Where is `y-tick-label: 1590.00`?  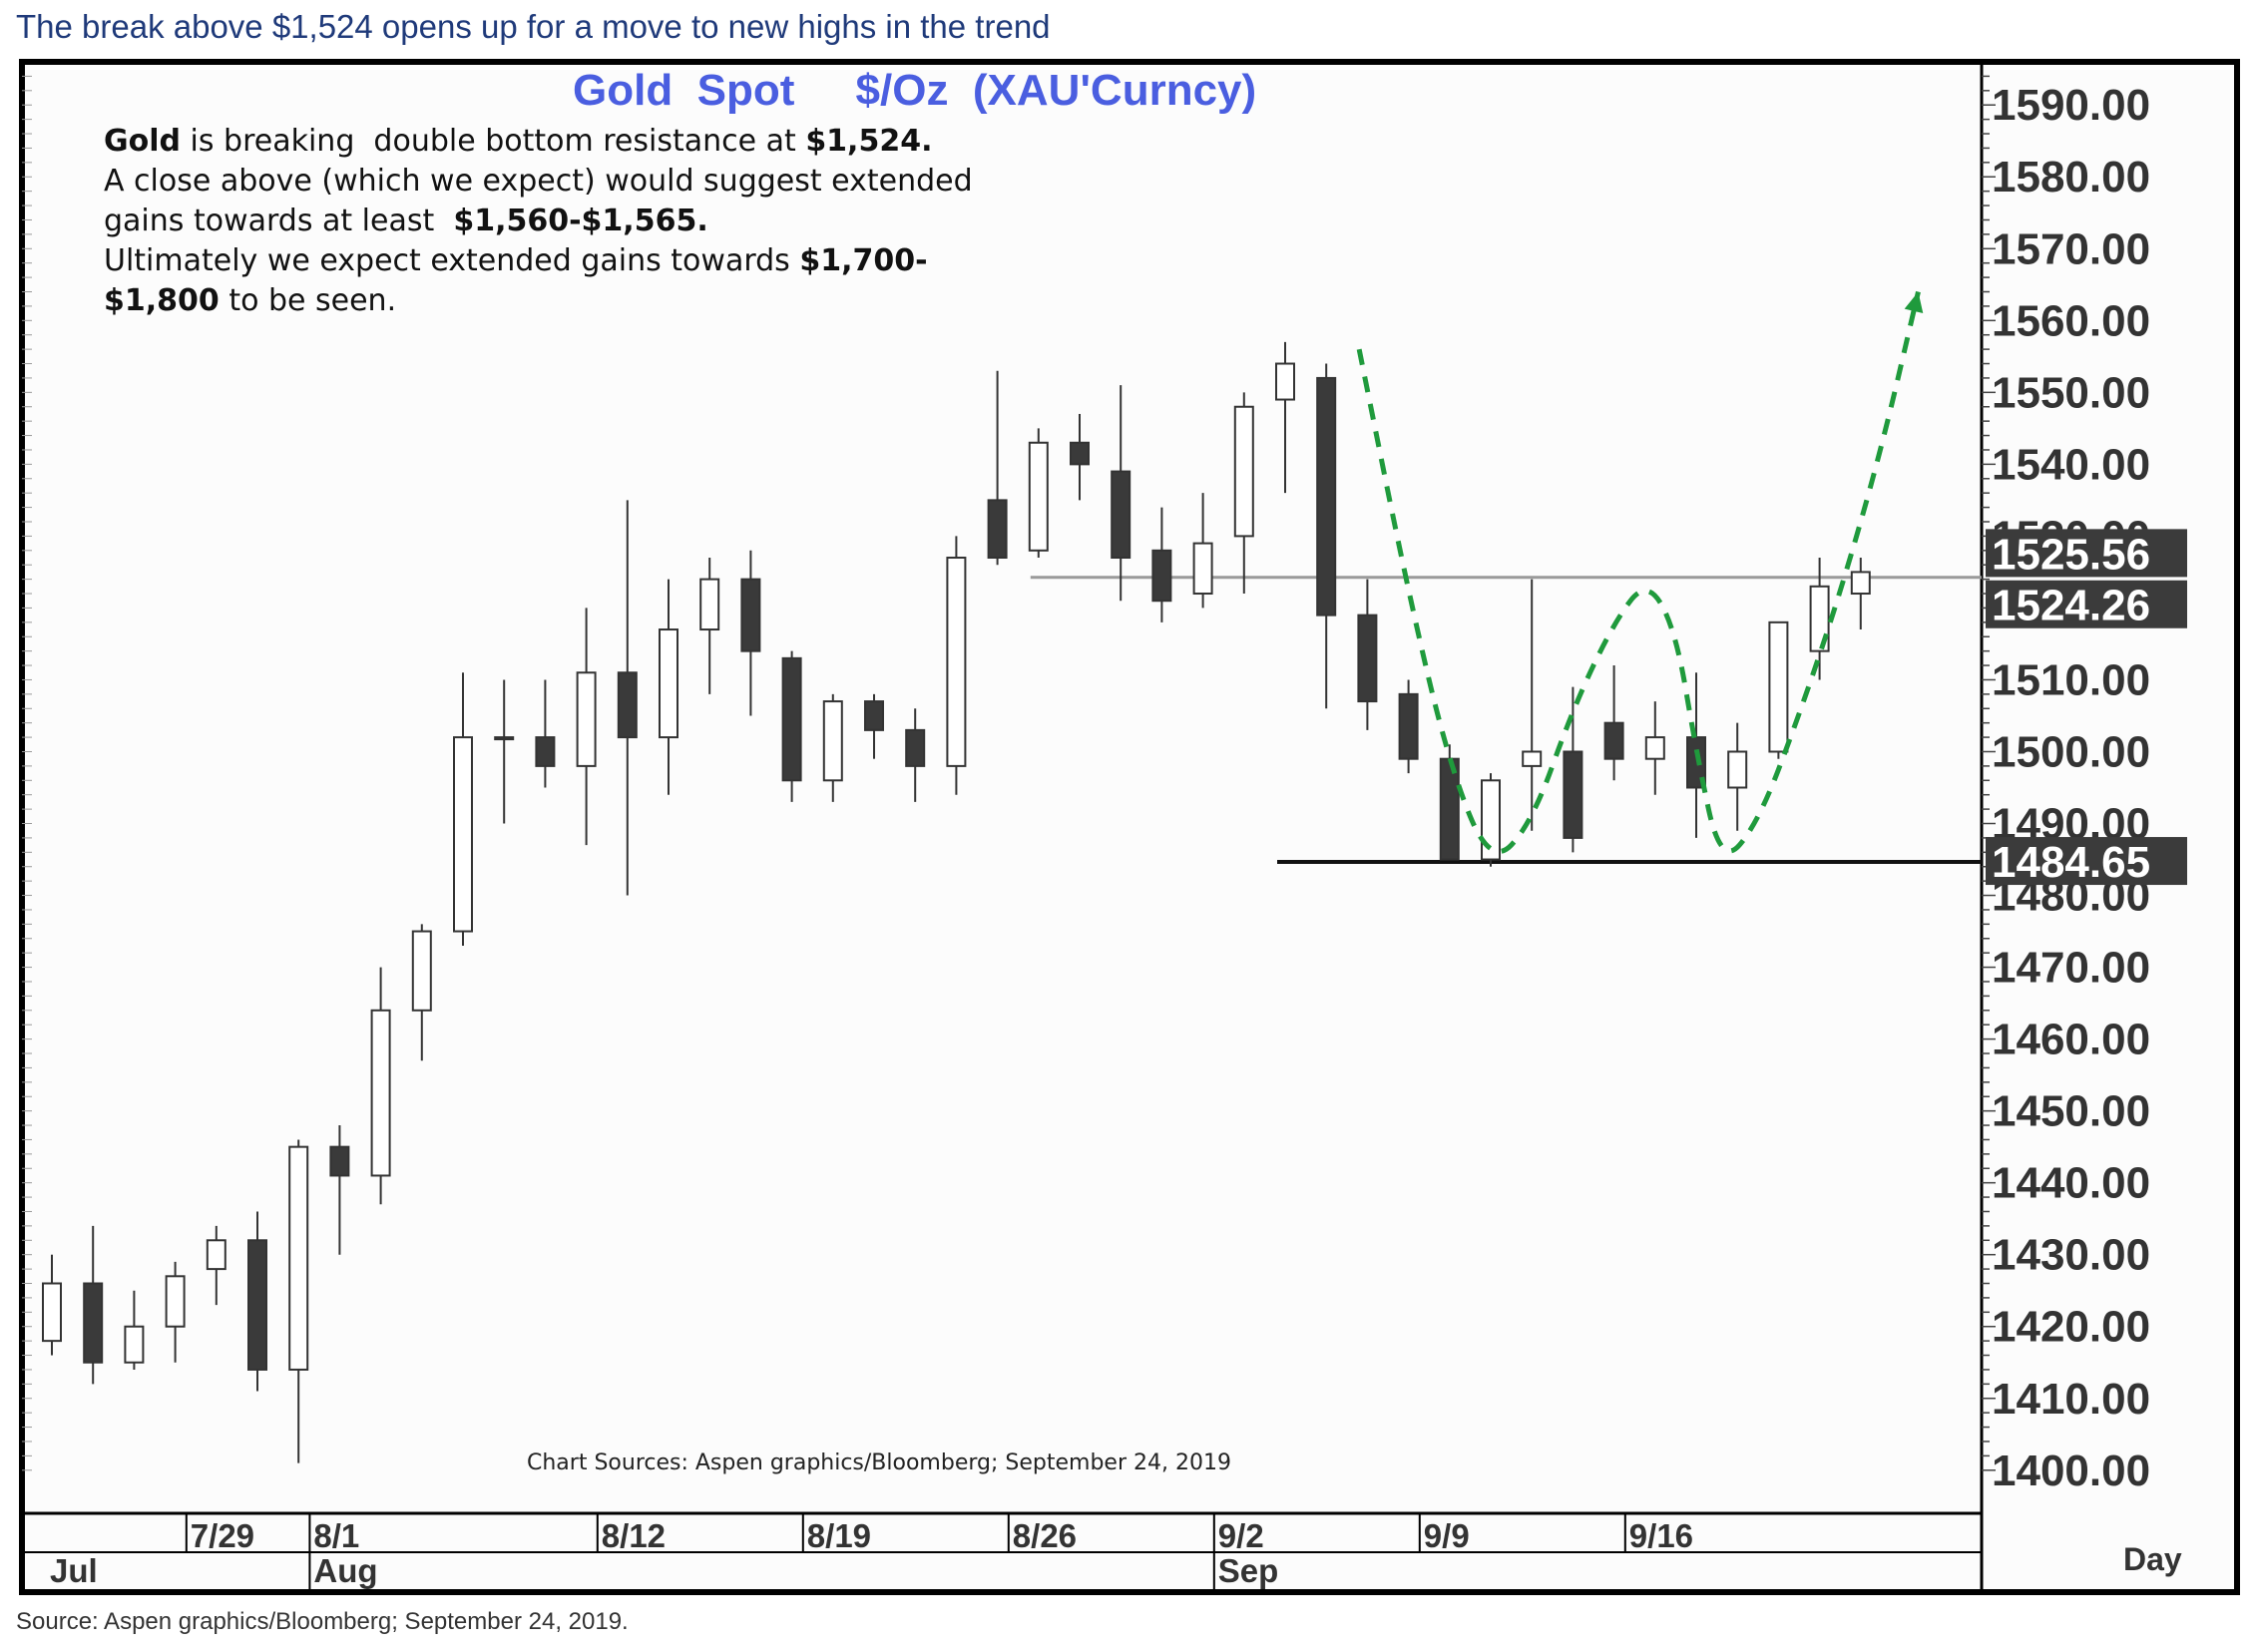 y-tick-label: 1590.00 is located at coordinates (2071, 105).